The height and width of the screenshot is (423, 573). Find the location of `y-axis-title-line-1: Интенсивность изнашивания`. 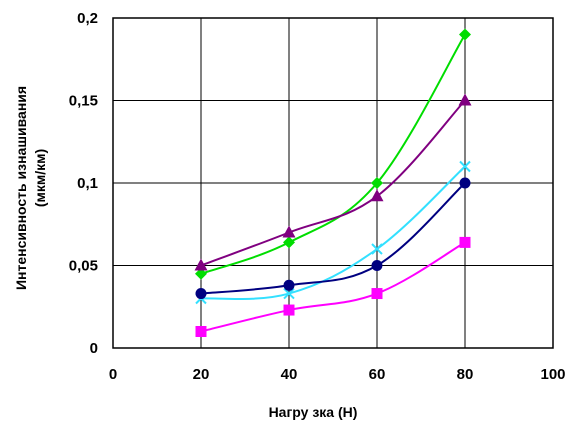

y-axis-title-line-1: Интенсивность изнашивания is located at coordinates (21, 188).